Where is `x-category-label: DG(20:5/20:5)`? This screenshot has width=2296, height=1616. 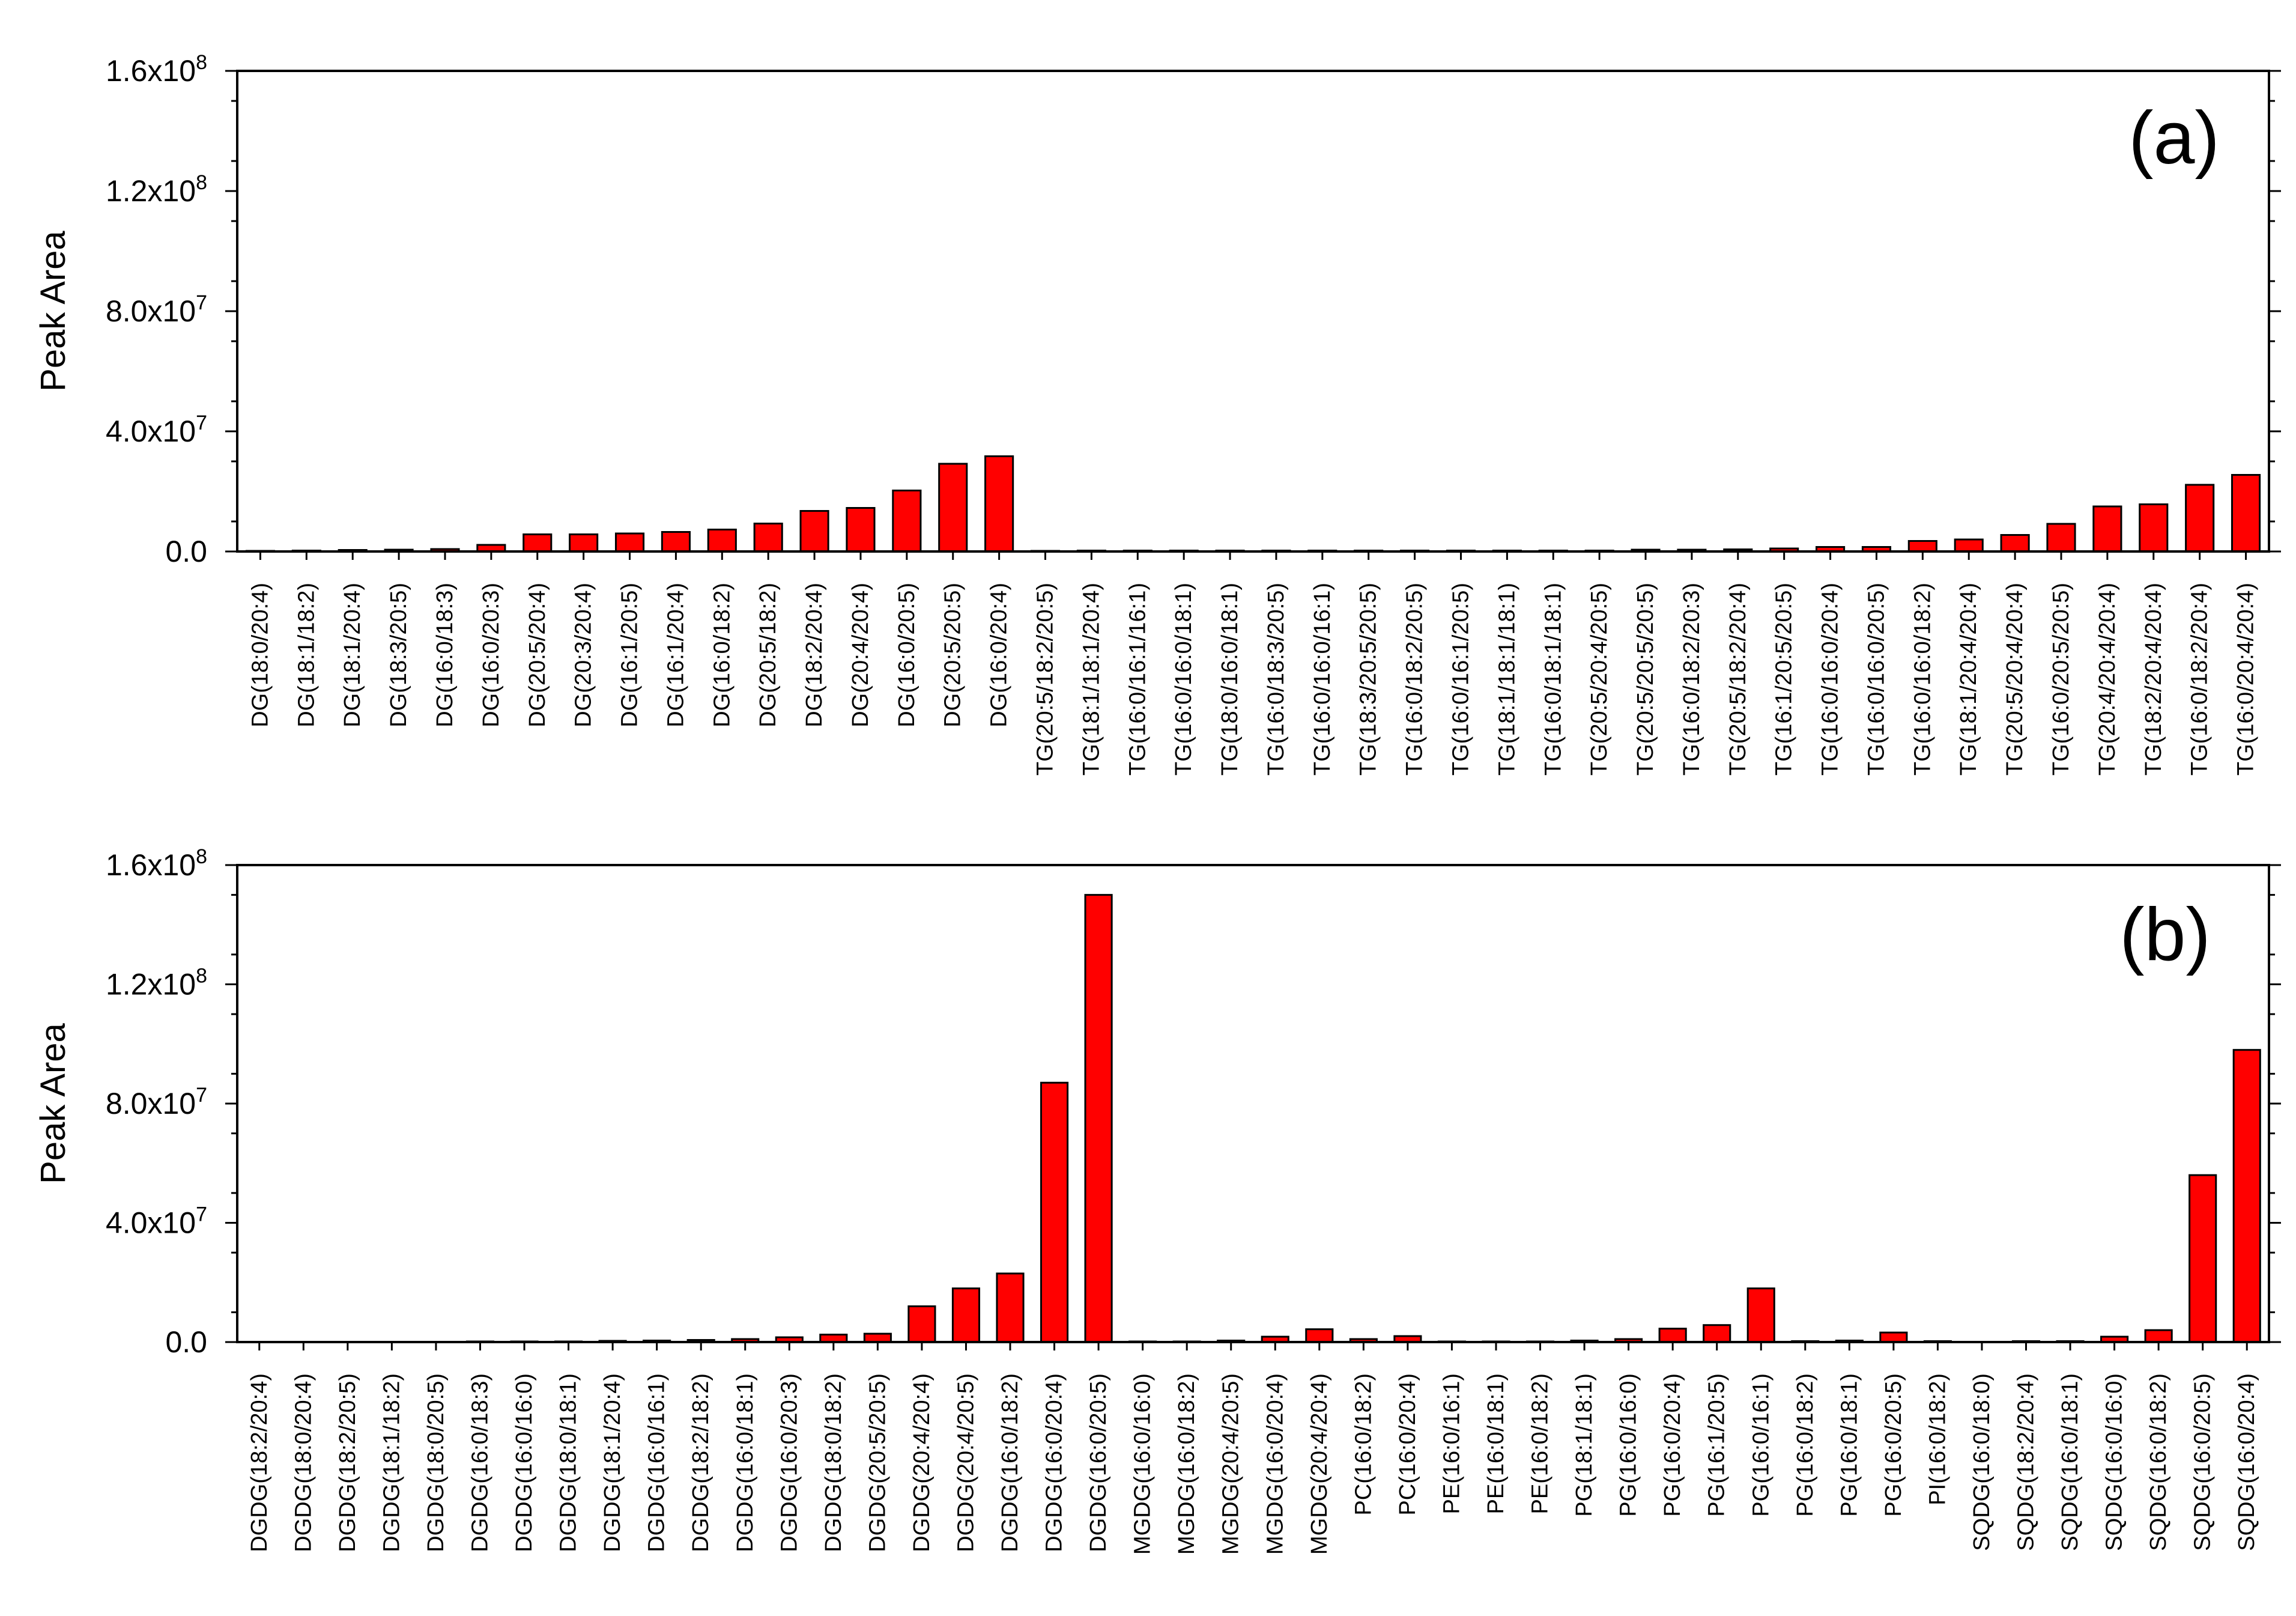 x-category-label: DG(20:5/20:5) is located at coordinates (953, 655).